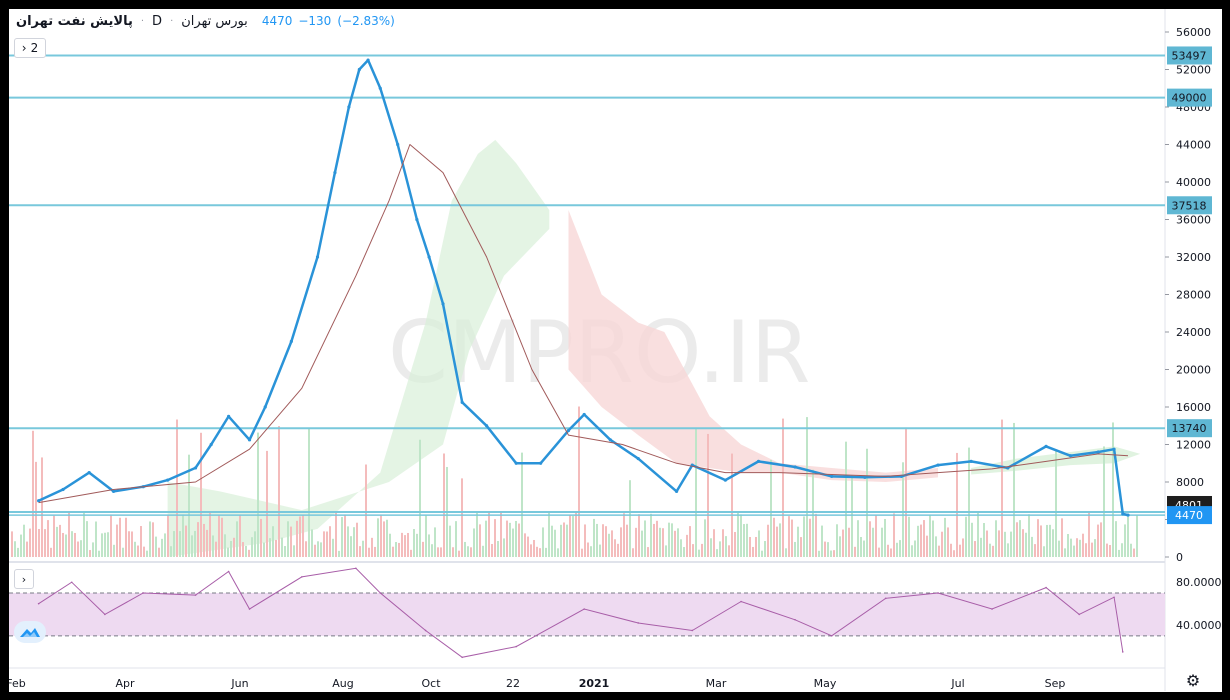  I want to click on symbol-name: پالایش نفت تهران, so click(74, 21).